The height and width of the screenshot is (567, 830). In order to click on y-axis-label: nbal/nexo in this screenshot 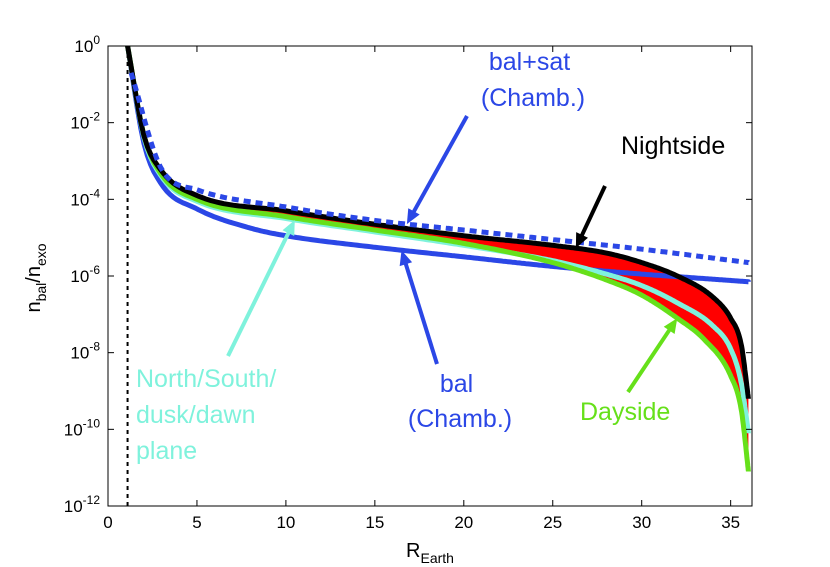, I will do `click(36, 277)`.